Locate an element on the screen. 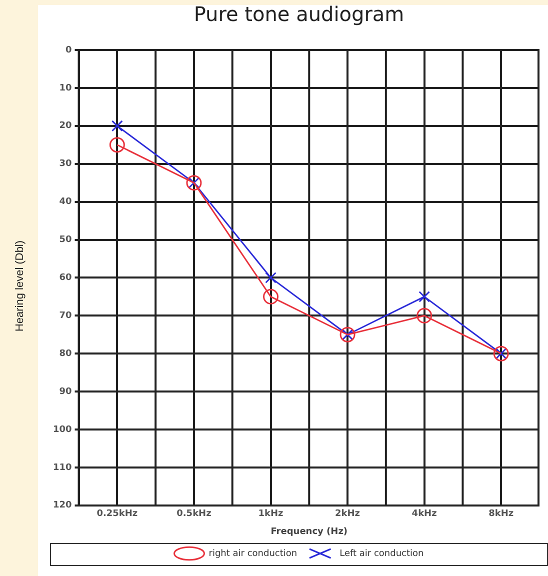  y-tick-label: 70 is located at coordinates (65, 315).